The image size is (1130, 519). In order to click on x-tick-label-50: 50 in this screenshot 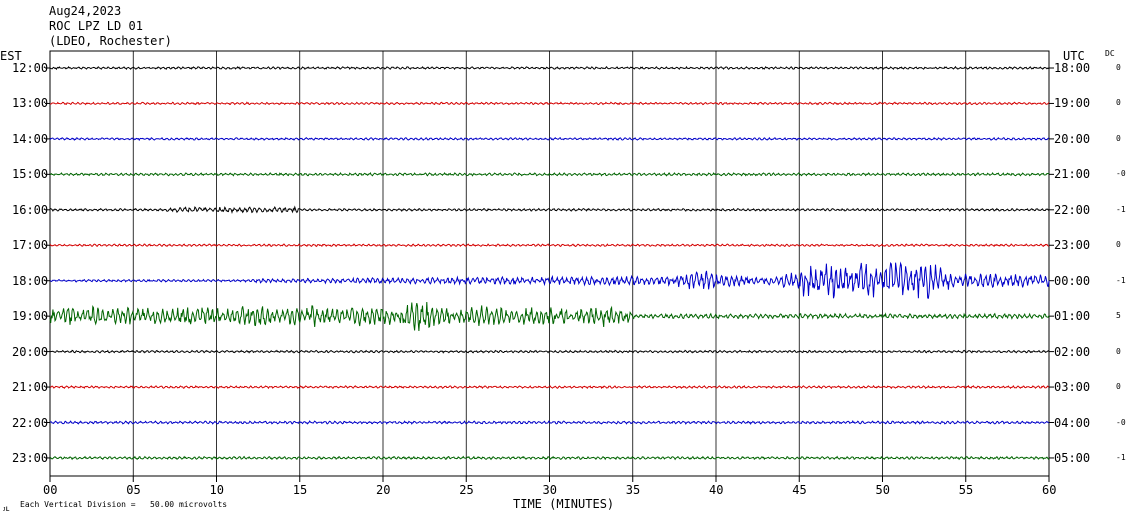, I will do `click(882, 490)`.